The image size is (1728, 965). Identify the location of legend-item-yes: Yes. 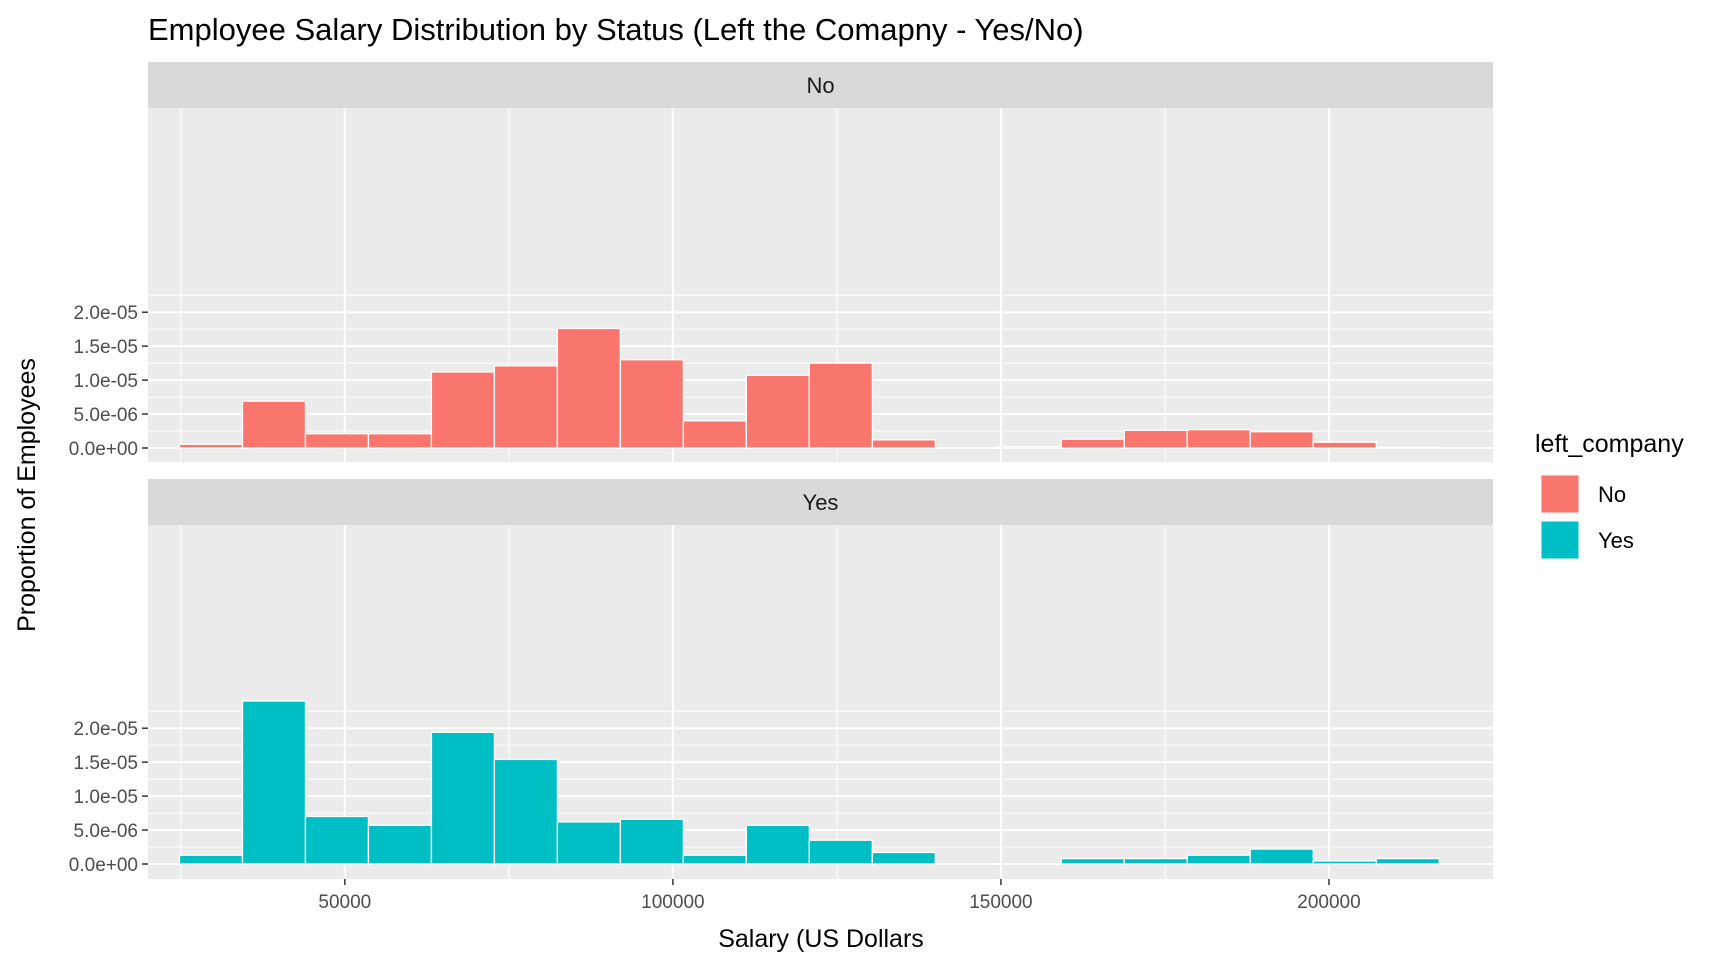
(1587, 540).